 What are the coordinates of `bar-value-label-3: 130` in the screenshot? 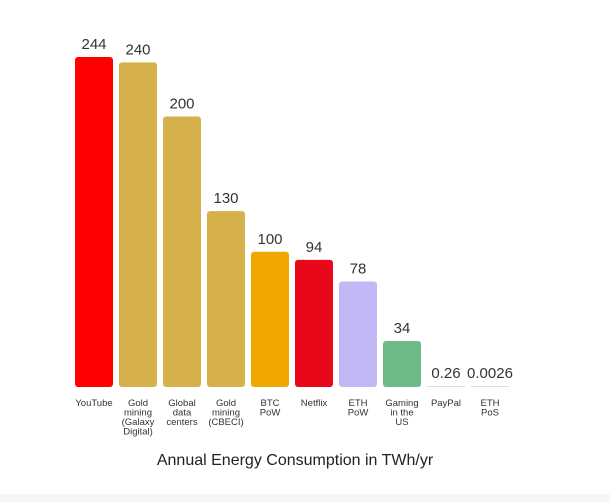 It's located at (225, 198).